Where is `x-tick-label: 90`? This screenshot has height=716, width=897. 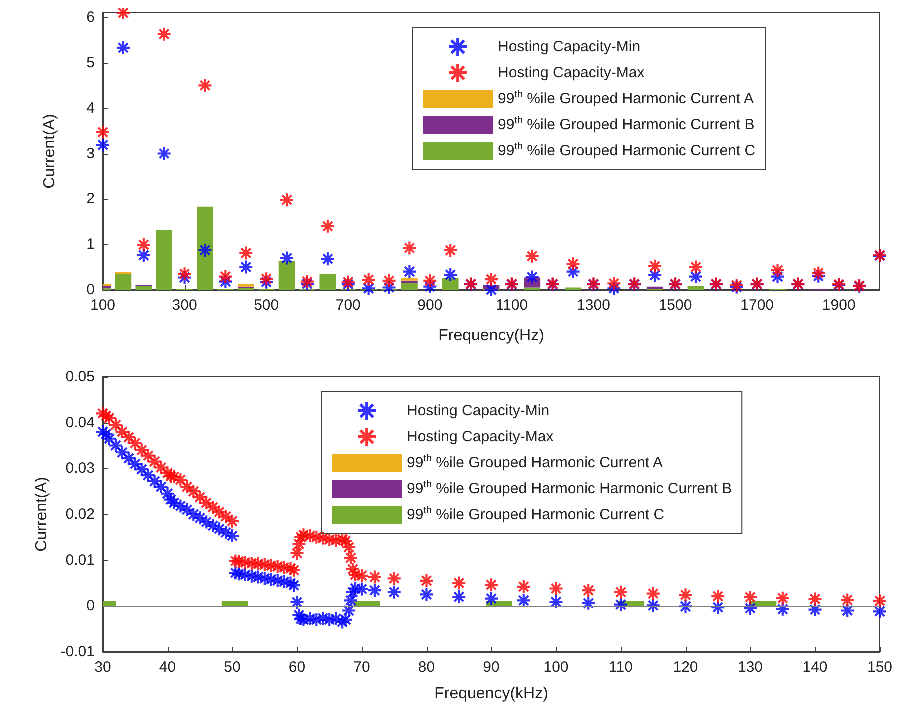 x-tick-label: 90 is located at coordinates (491, 667).